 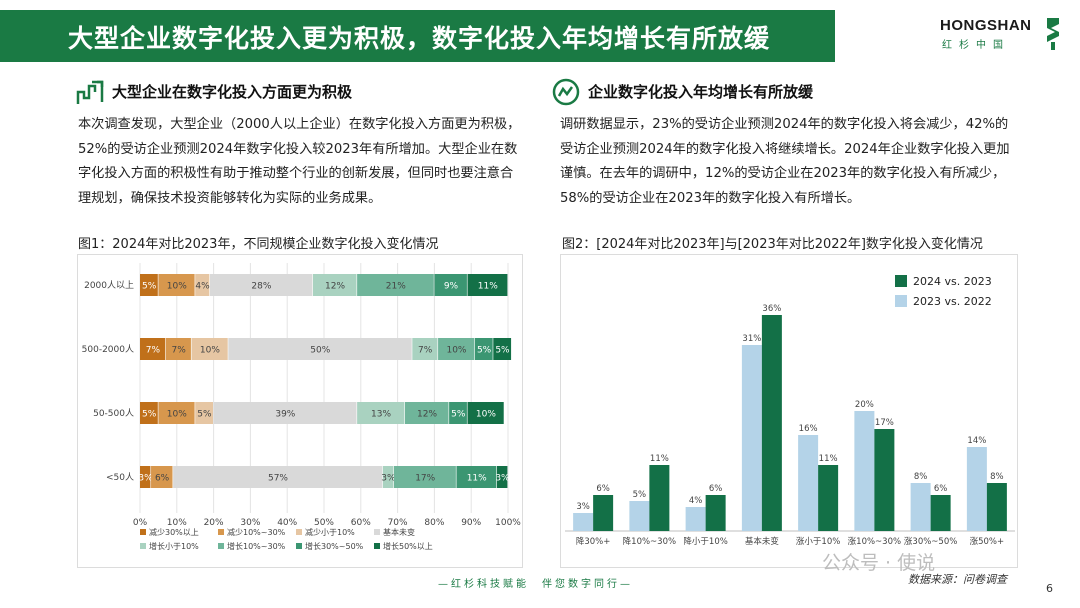 I want to click on data-source: 数据来源：问卷调查, so click(x=957, y=579).